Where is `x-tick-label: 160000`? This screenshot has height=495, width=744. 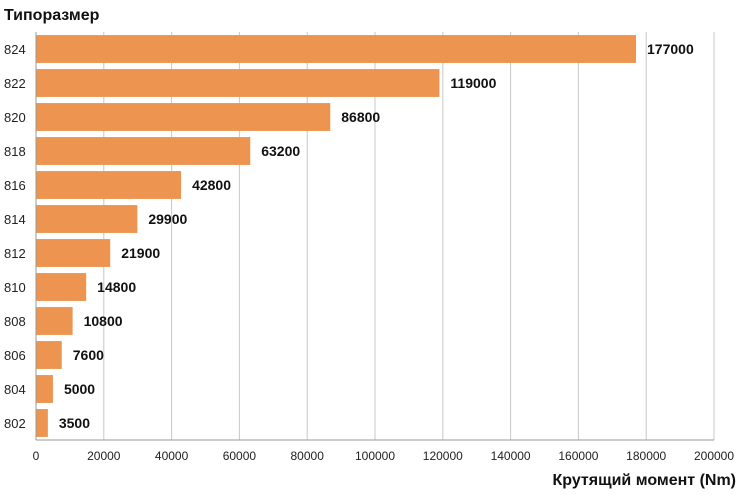 x-tick-label: 160000 is located at coordinates (578, 456).